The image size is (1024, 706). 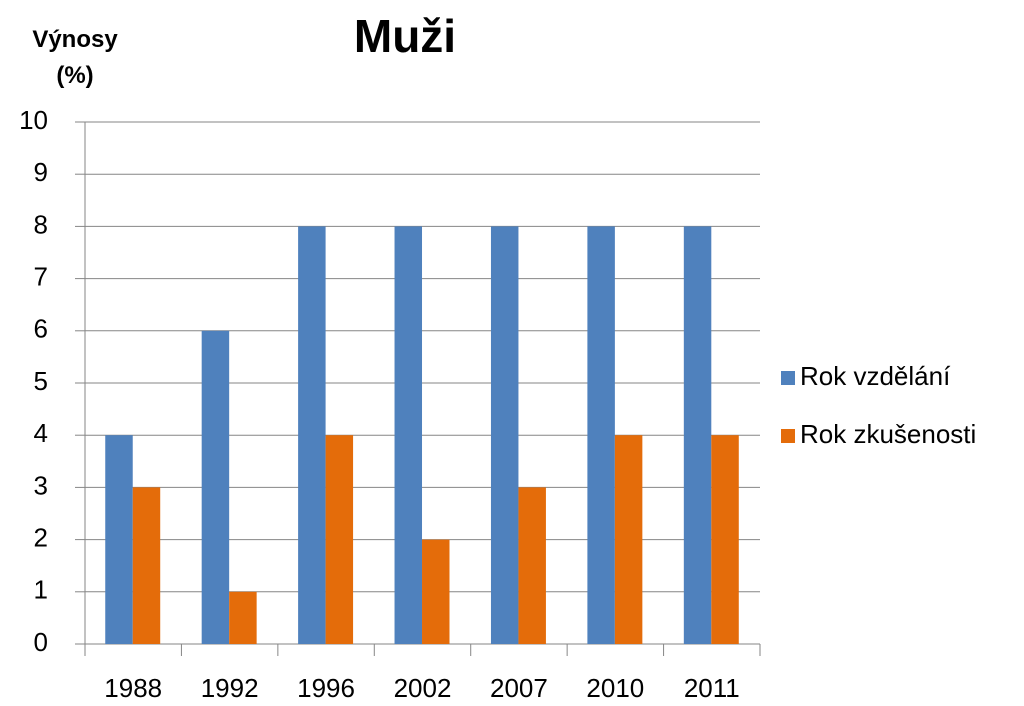 I want to click on x-tick-label: 2002, so click(x=423, y=688).